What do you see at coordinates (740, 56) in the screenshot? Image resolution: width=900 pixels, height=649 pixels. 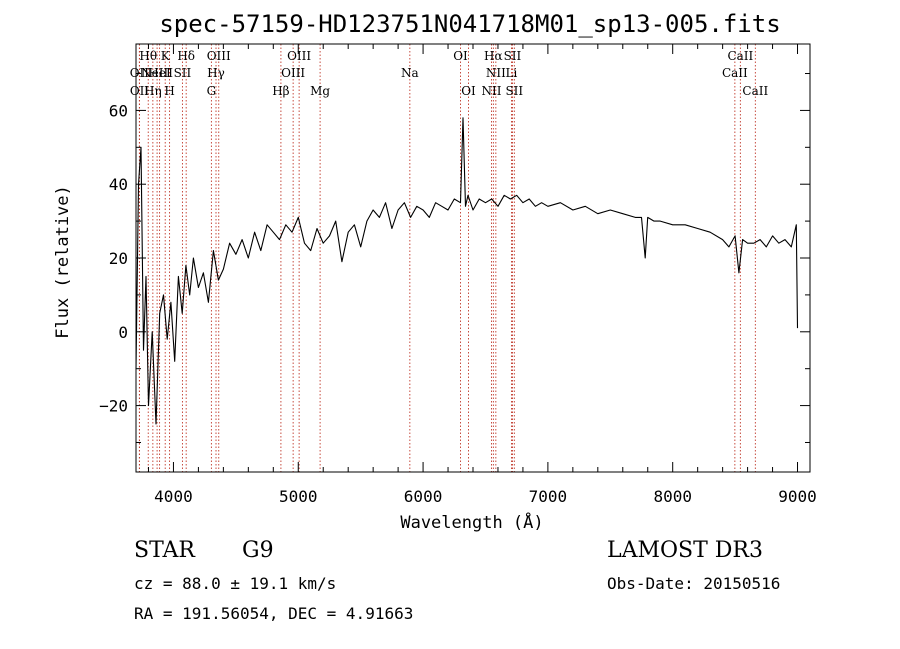 I see `line-label-27: CaII` at bounding box center [740, 56].